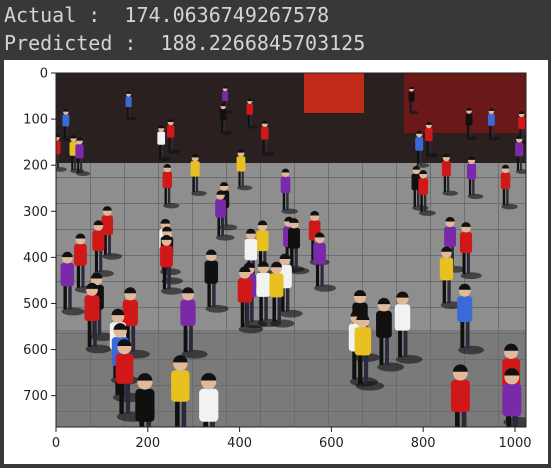  Describe the element at coordinates (423, 443) in the screenshot. I see `x-tick-label: 800` at that location.